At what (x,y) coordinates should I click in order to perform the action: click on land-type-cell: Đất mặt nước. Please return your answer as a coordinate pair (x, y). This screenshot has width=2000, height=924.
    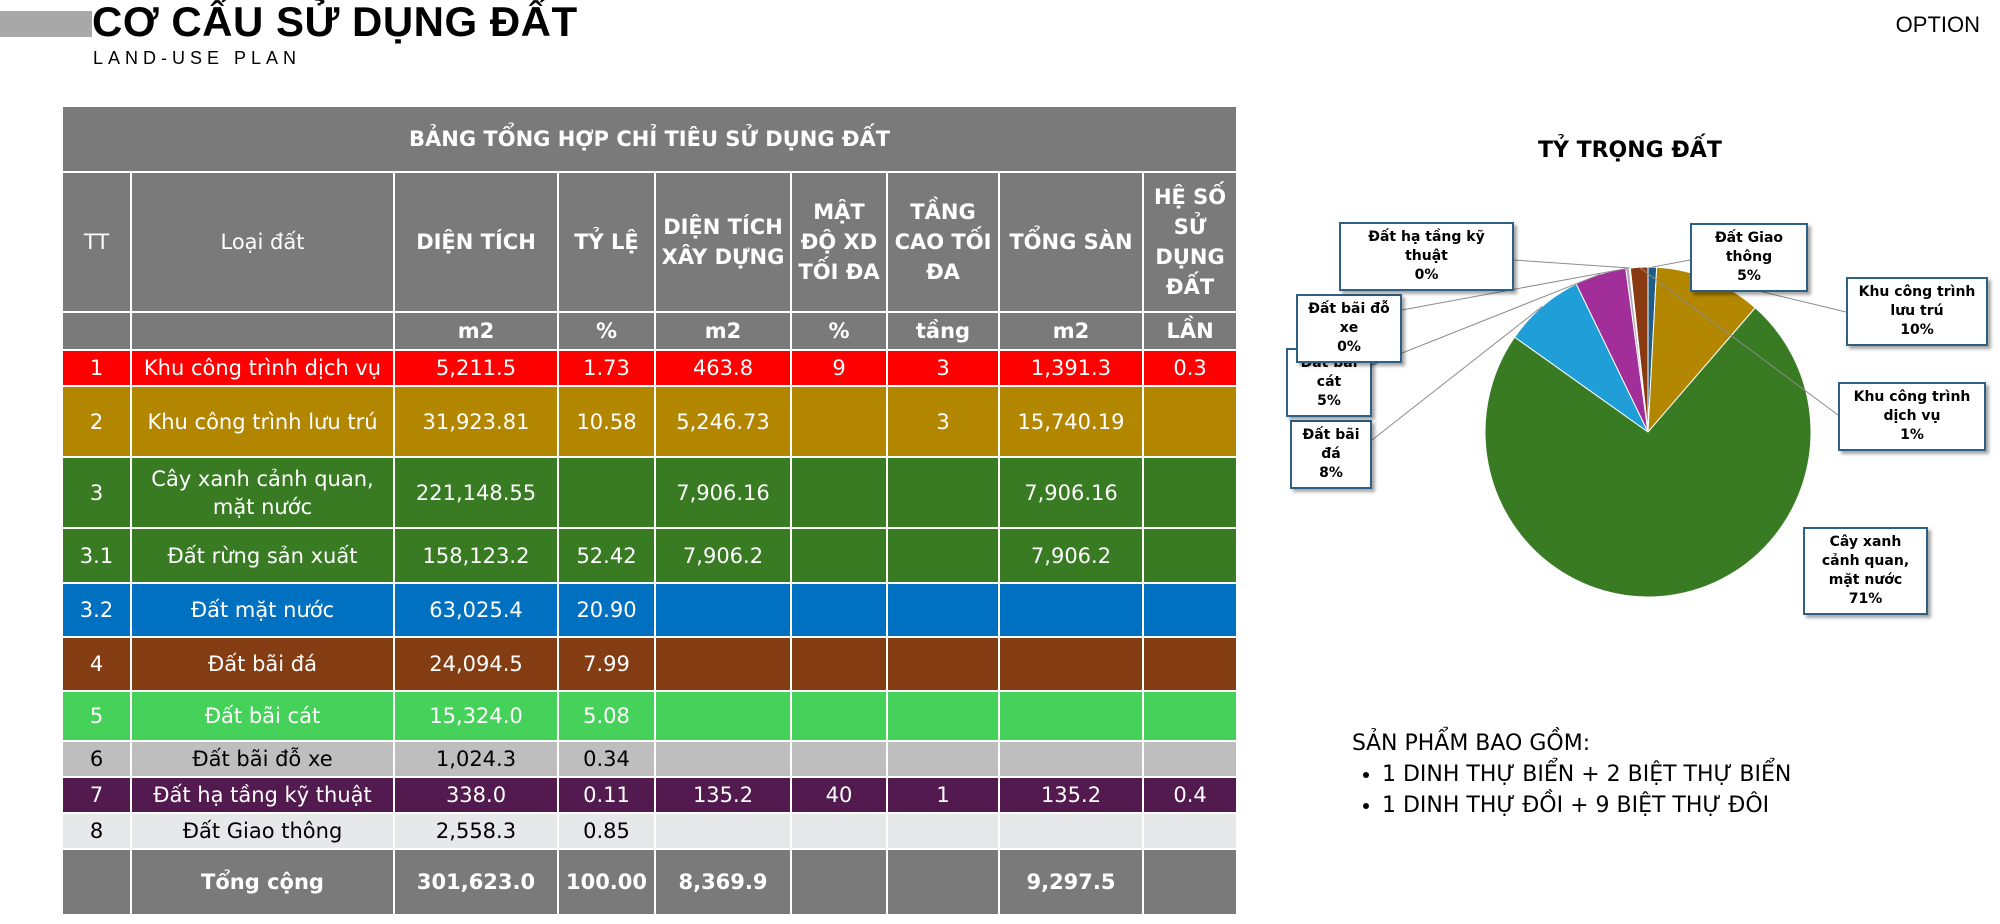
    Looking at the image, I should click on (262, 610).